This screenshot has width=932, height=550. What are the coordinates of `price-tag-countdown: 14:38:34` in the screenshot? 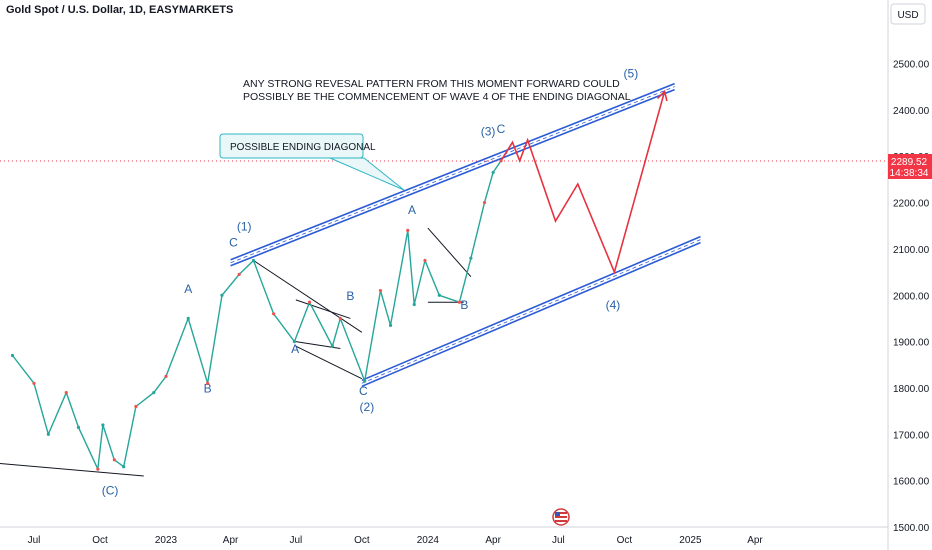 It's located at (909, 173).